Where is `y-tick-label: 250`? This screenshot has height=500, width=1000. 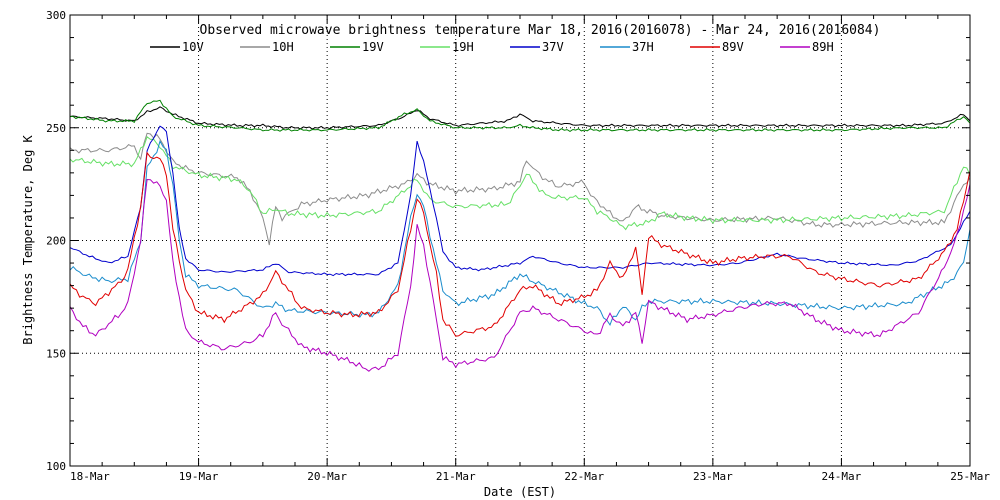
y-tick-label: 250 is located at coordinates (56, 128).